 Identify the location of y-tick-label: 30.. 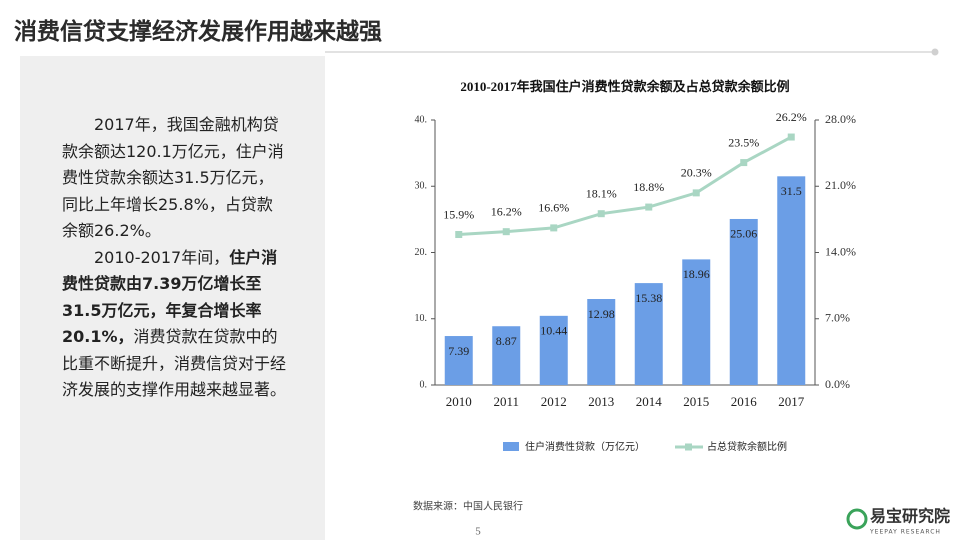
(421, 186).